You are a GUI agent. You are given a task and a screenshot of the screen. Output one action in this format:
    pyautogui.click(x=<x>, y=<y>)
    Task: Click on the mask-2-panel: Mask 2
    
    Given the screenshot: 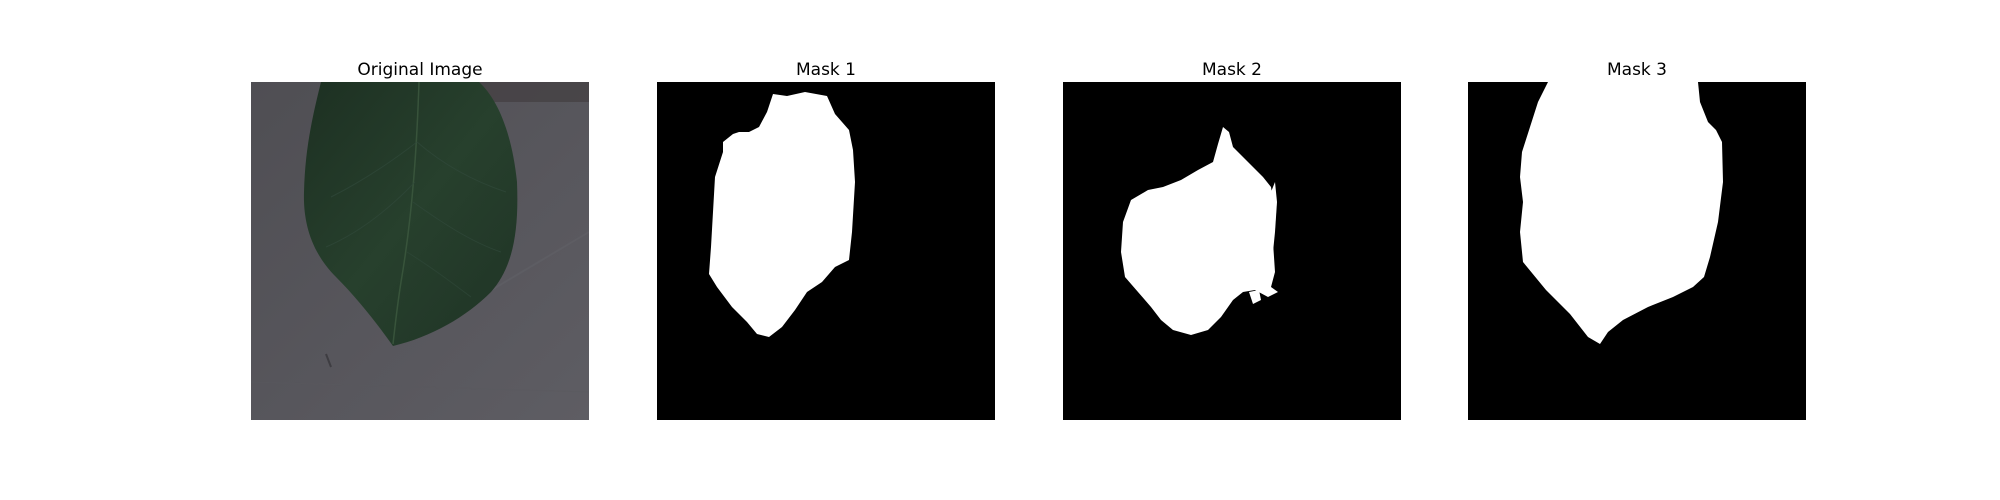 What is the action you would take?
    pyautogui.click(x=1232, y=239)
    